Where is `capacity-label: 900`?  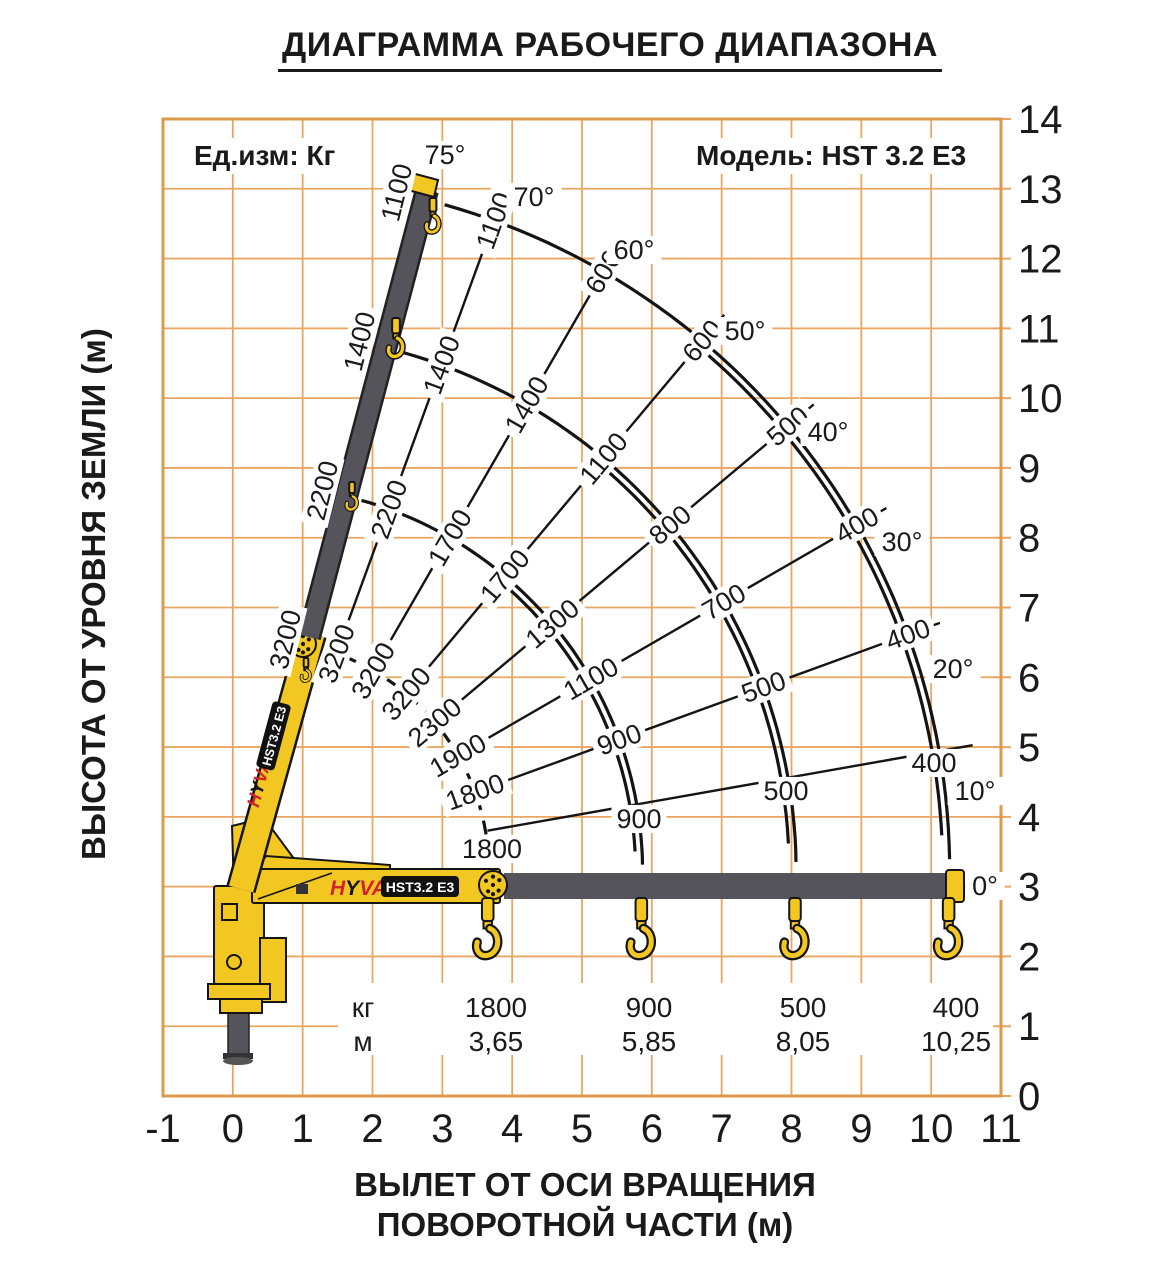 capacity-label: 900 is located at coordinates (639, 819).